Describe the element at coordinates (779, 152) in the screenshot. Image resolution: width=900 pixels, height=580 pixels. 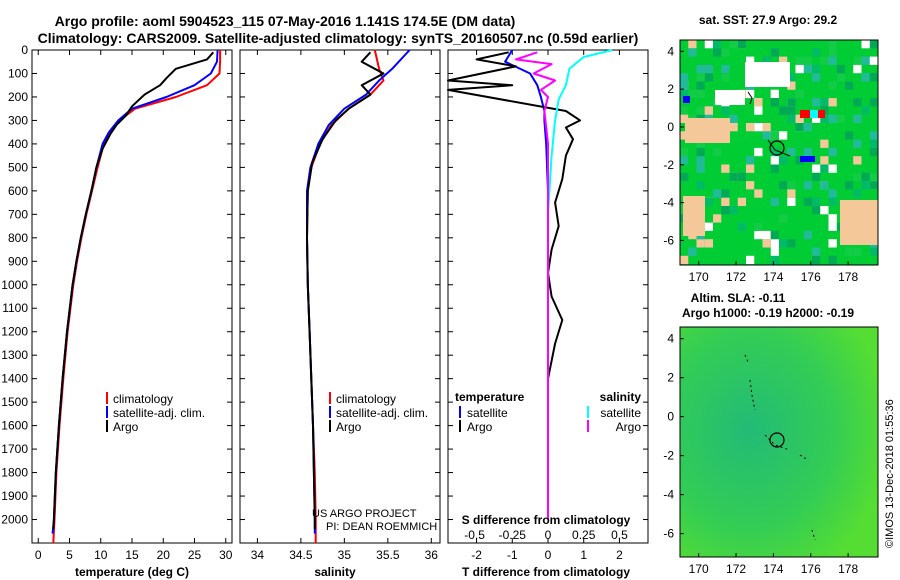
I see `sst-map-frame` at that location.